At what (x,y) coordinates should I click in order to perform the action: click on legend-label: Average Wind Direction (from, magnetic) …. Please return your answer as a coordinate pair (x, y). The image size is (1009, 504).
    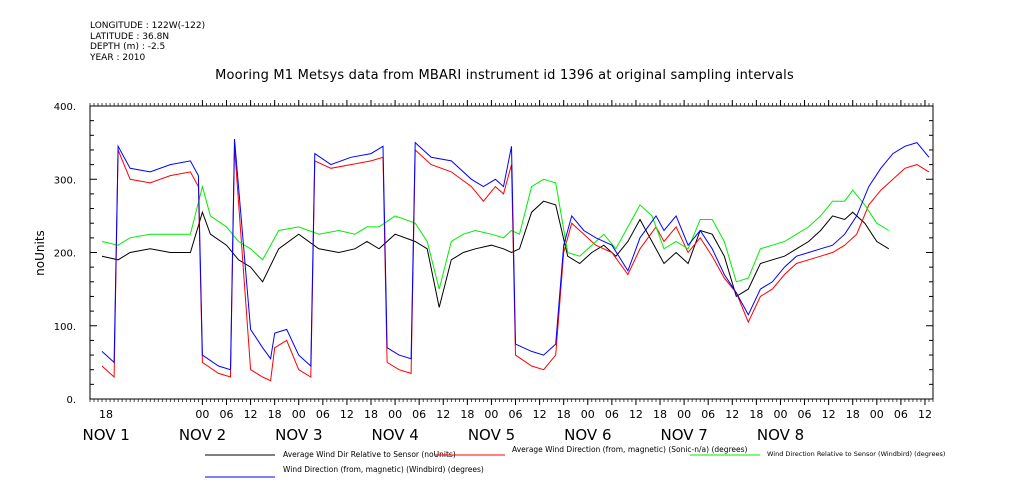
    Looking at the image, I should click on (630, 449).